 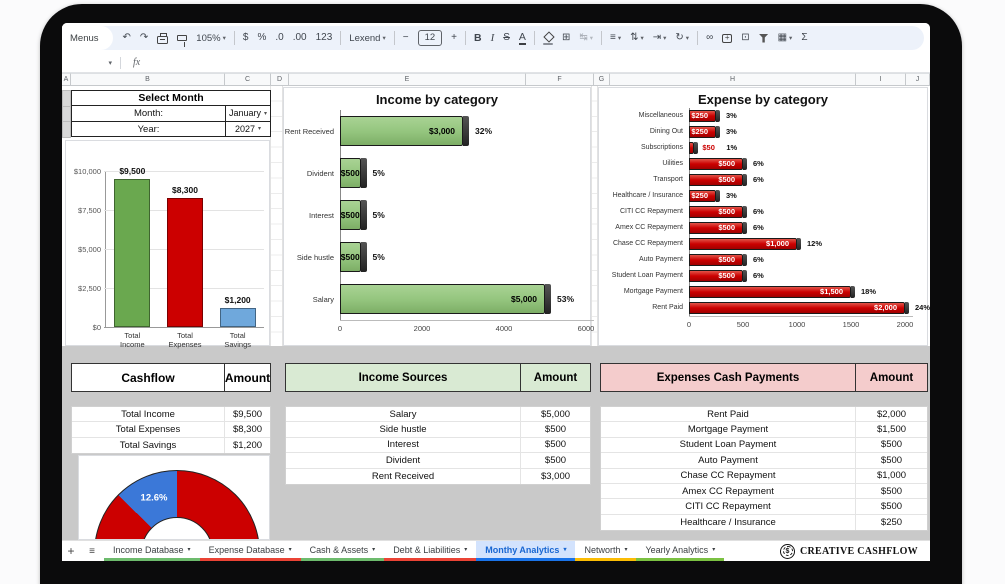 What do you see at coordinates (66, 79) in the screenshot?
I see `column-header-a: A` at bounding box center [66, 79].